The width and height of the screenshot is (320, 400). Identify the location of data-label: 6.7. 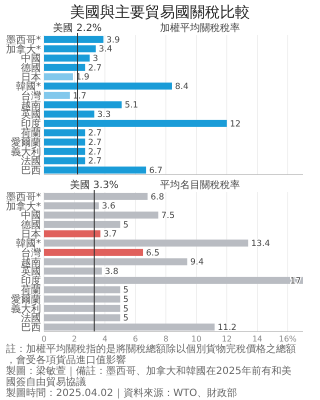
(156, 171).